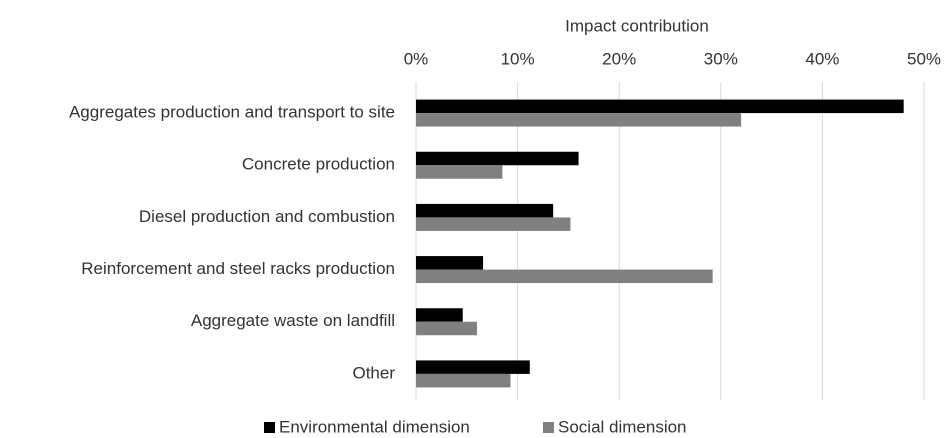  Describe the element at coordinates (924, 58) in the screenshot. I see `x-tick-label: 50%` at that location.